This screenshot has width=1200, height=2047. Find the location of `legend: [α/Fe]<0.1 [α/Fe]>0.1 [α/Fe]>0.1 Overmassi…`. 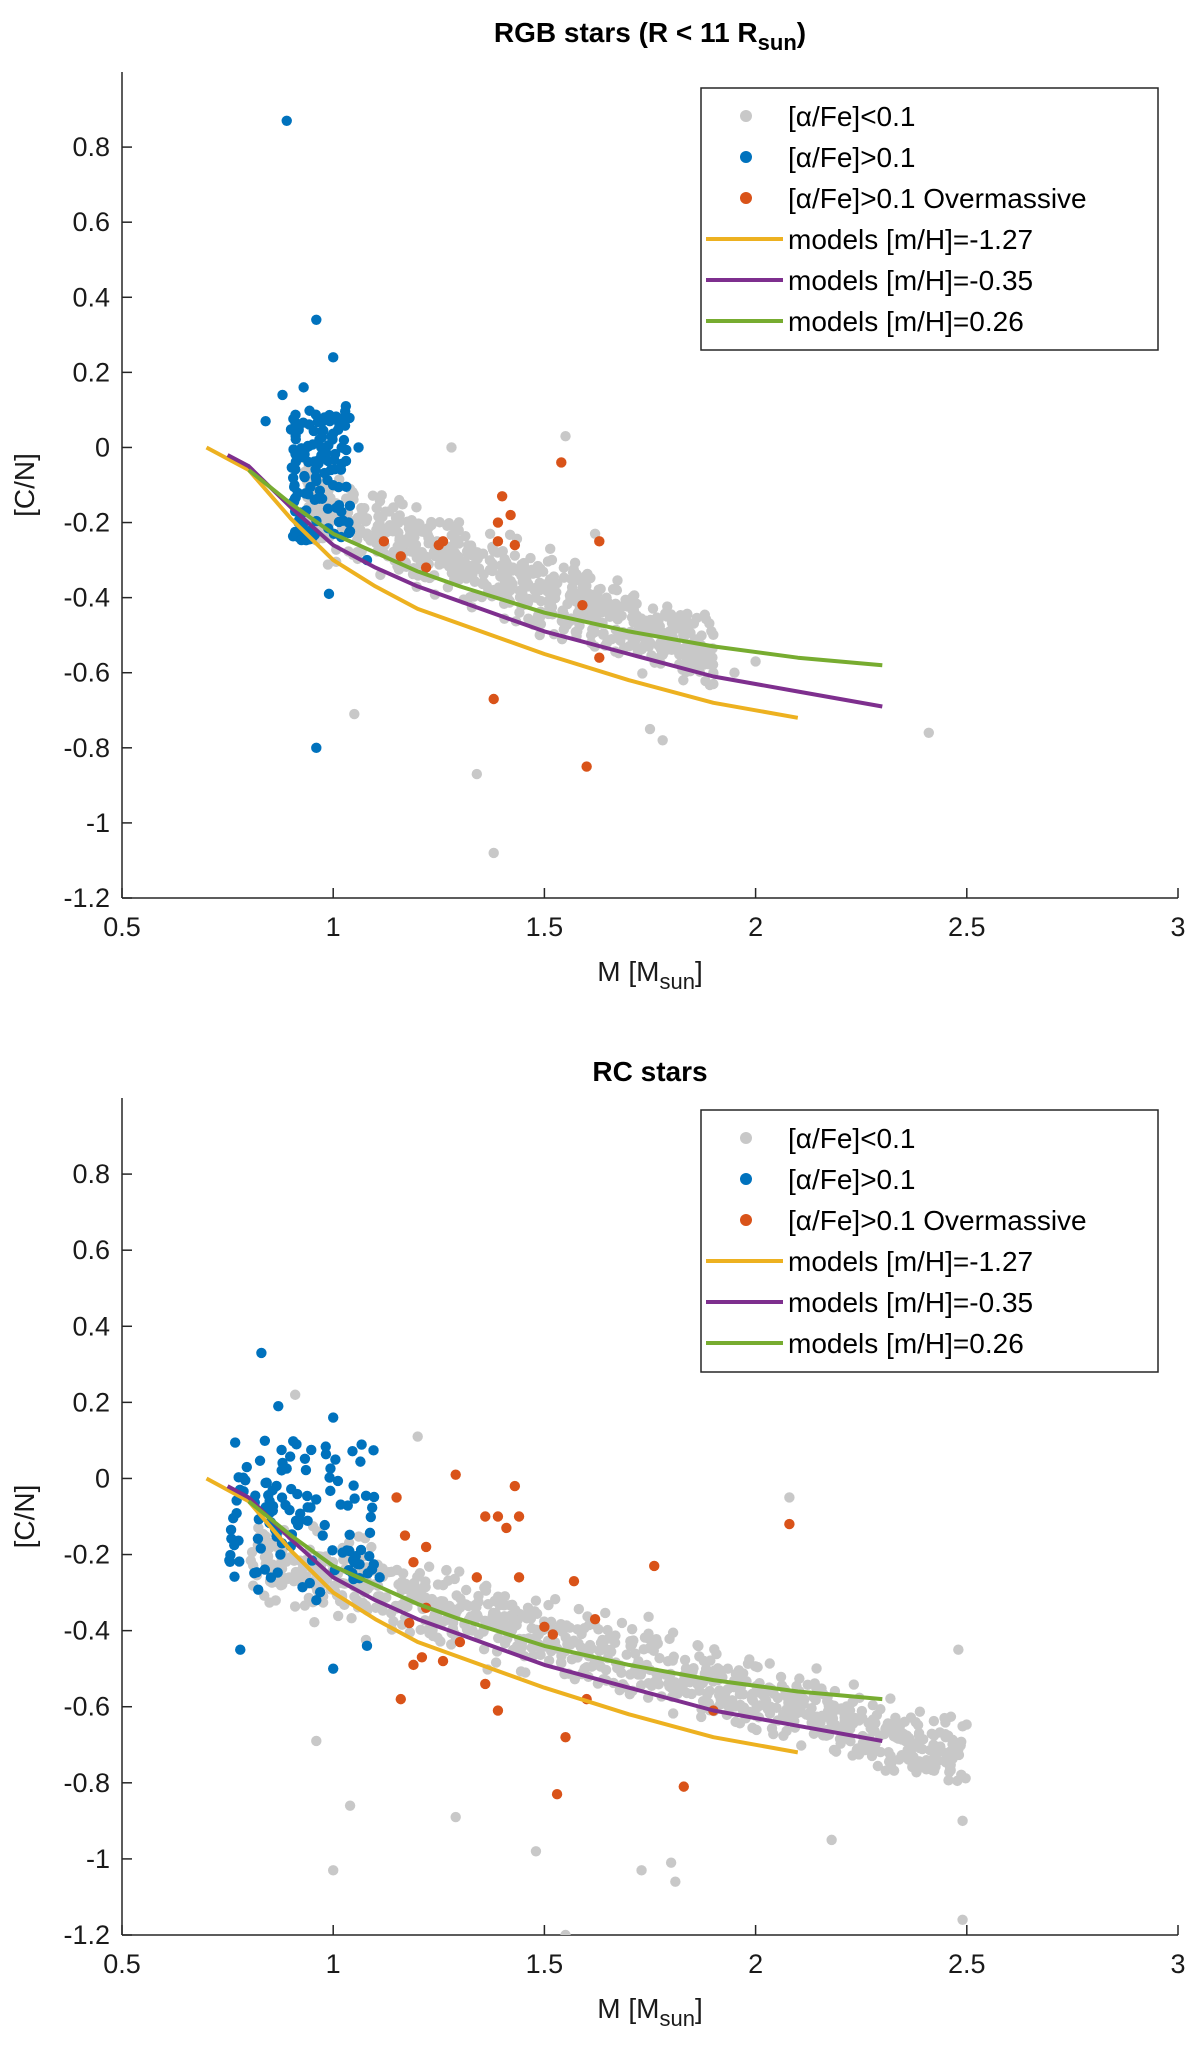

legend: [α/Fe]<0.1 [α/Fe]>0.1 [α/Fe]>0.1 Overmassi… is located at coordinates (929, 1241).